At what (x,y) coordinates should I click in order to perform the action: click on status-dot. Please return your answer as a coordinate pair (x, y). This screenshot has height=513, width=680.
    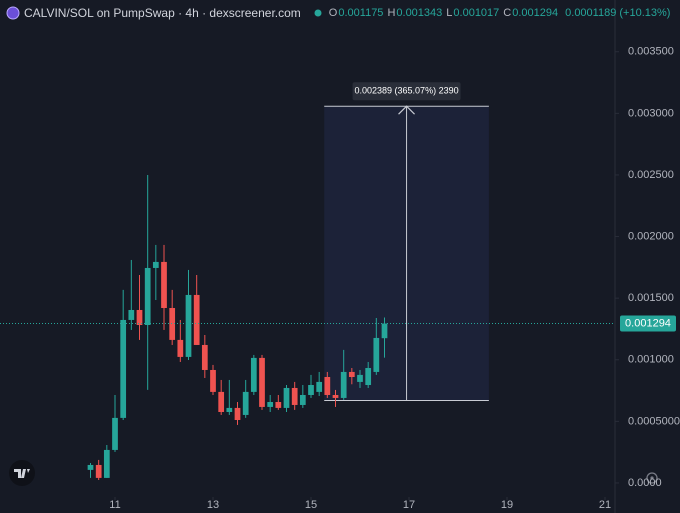
    Looking at the image, I should click on (318, 13).